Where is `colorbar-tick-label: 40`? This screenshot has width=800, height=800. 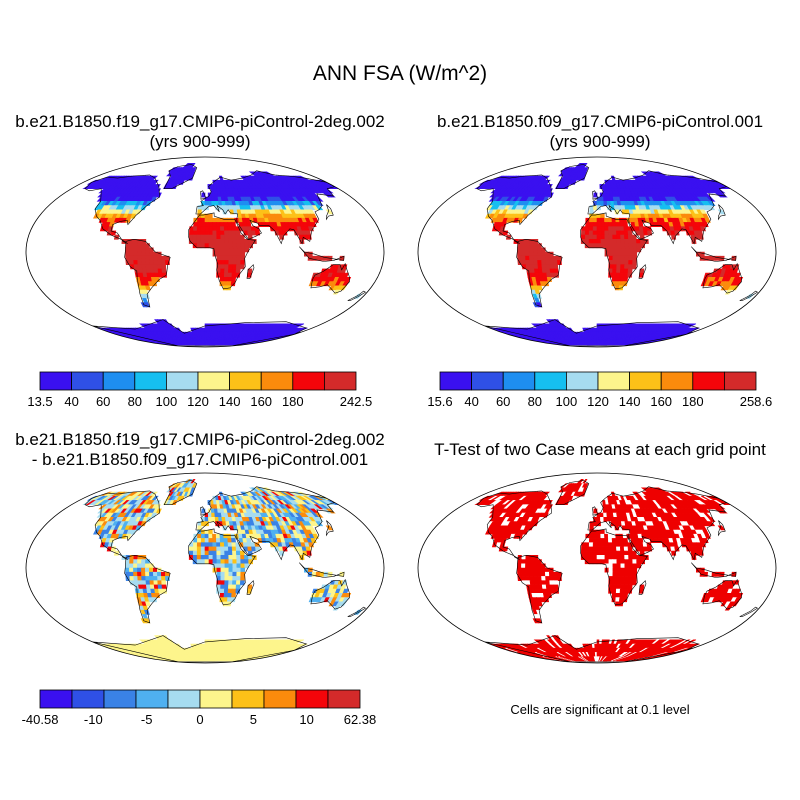
colorbar-tick-label: 40 is located at coordinates (471, 401).